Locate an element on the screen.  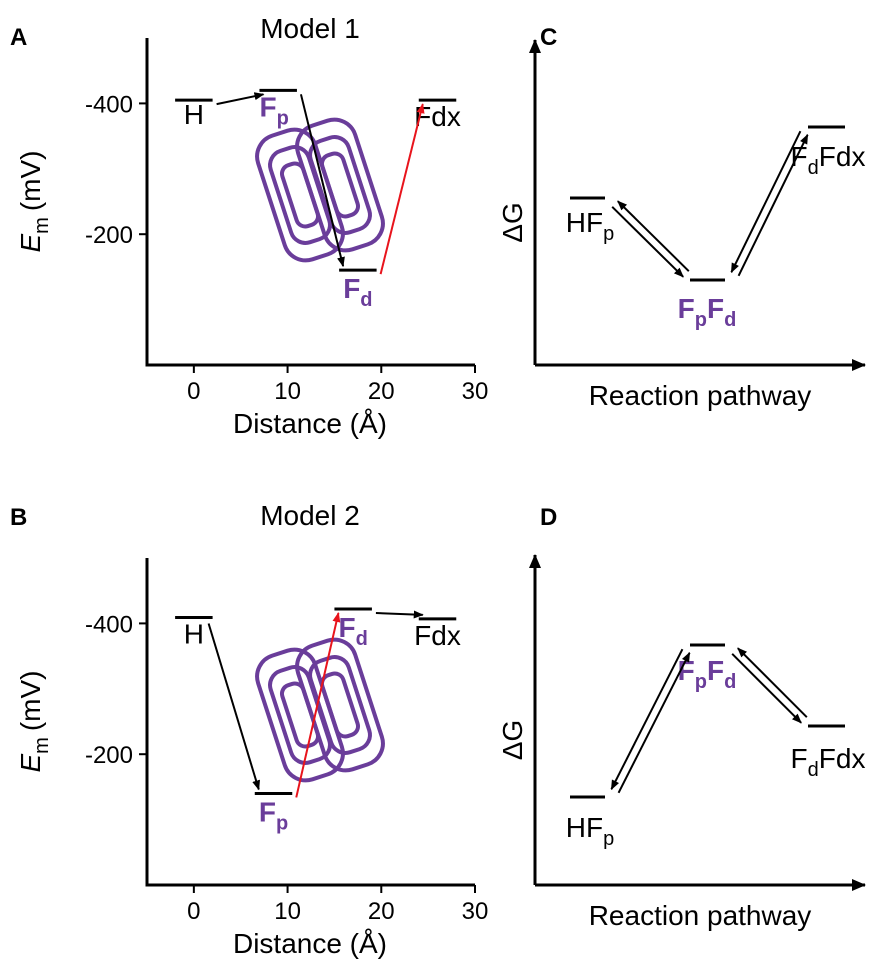
panel-letter: C is located at coordinates (548, 37).